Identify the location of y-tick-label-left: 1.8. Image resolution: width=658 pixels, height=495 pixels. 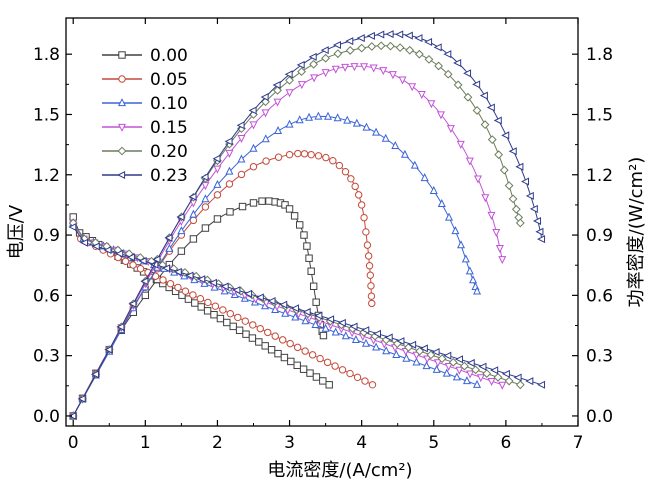
(46, 55).